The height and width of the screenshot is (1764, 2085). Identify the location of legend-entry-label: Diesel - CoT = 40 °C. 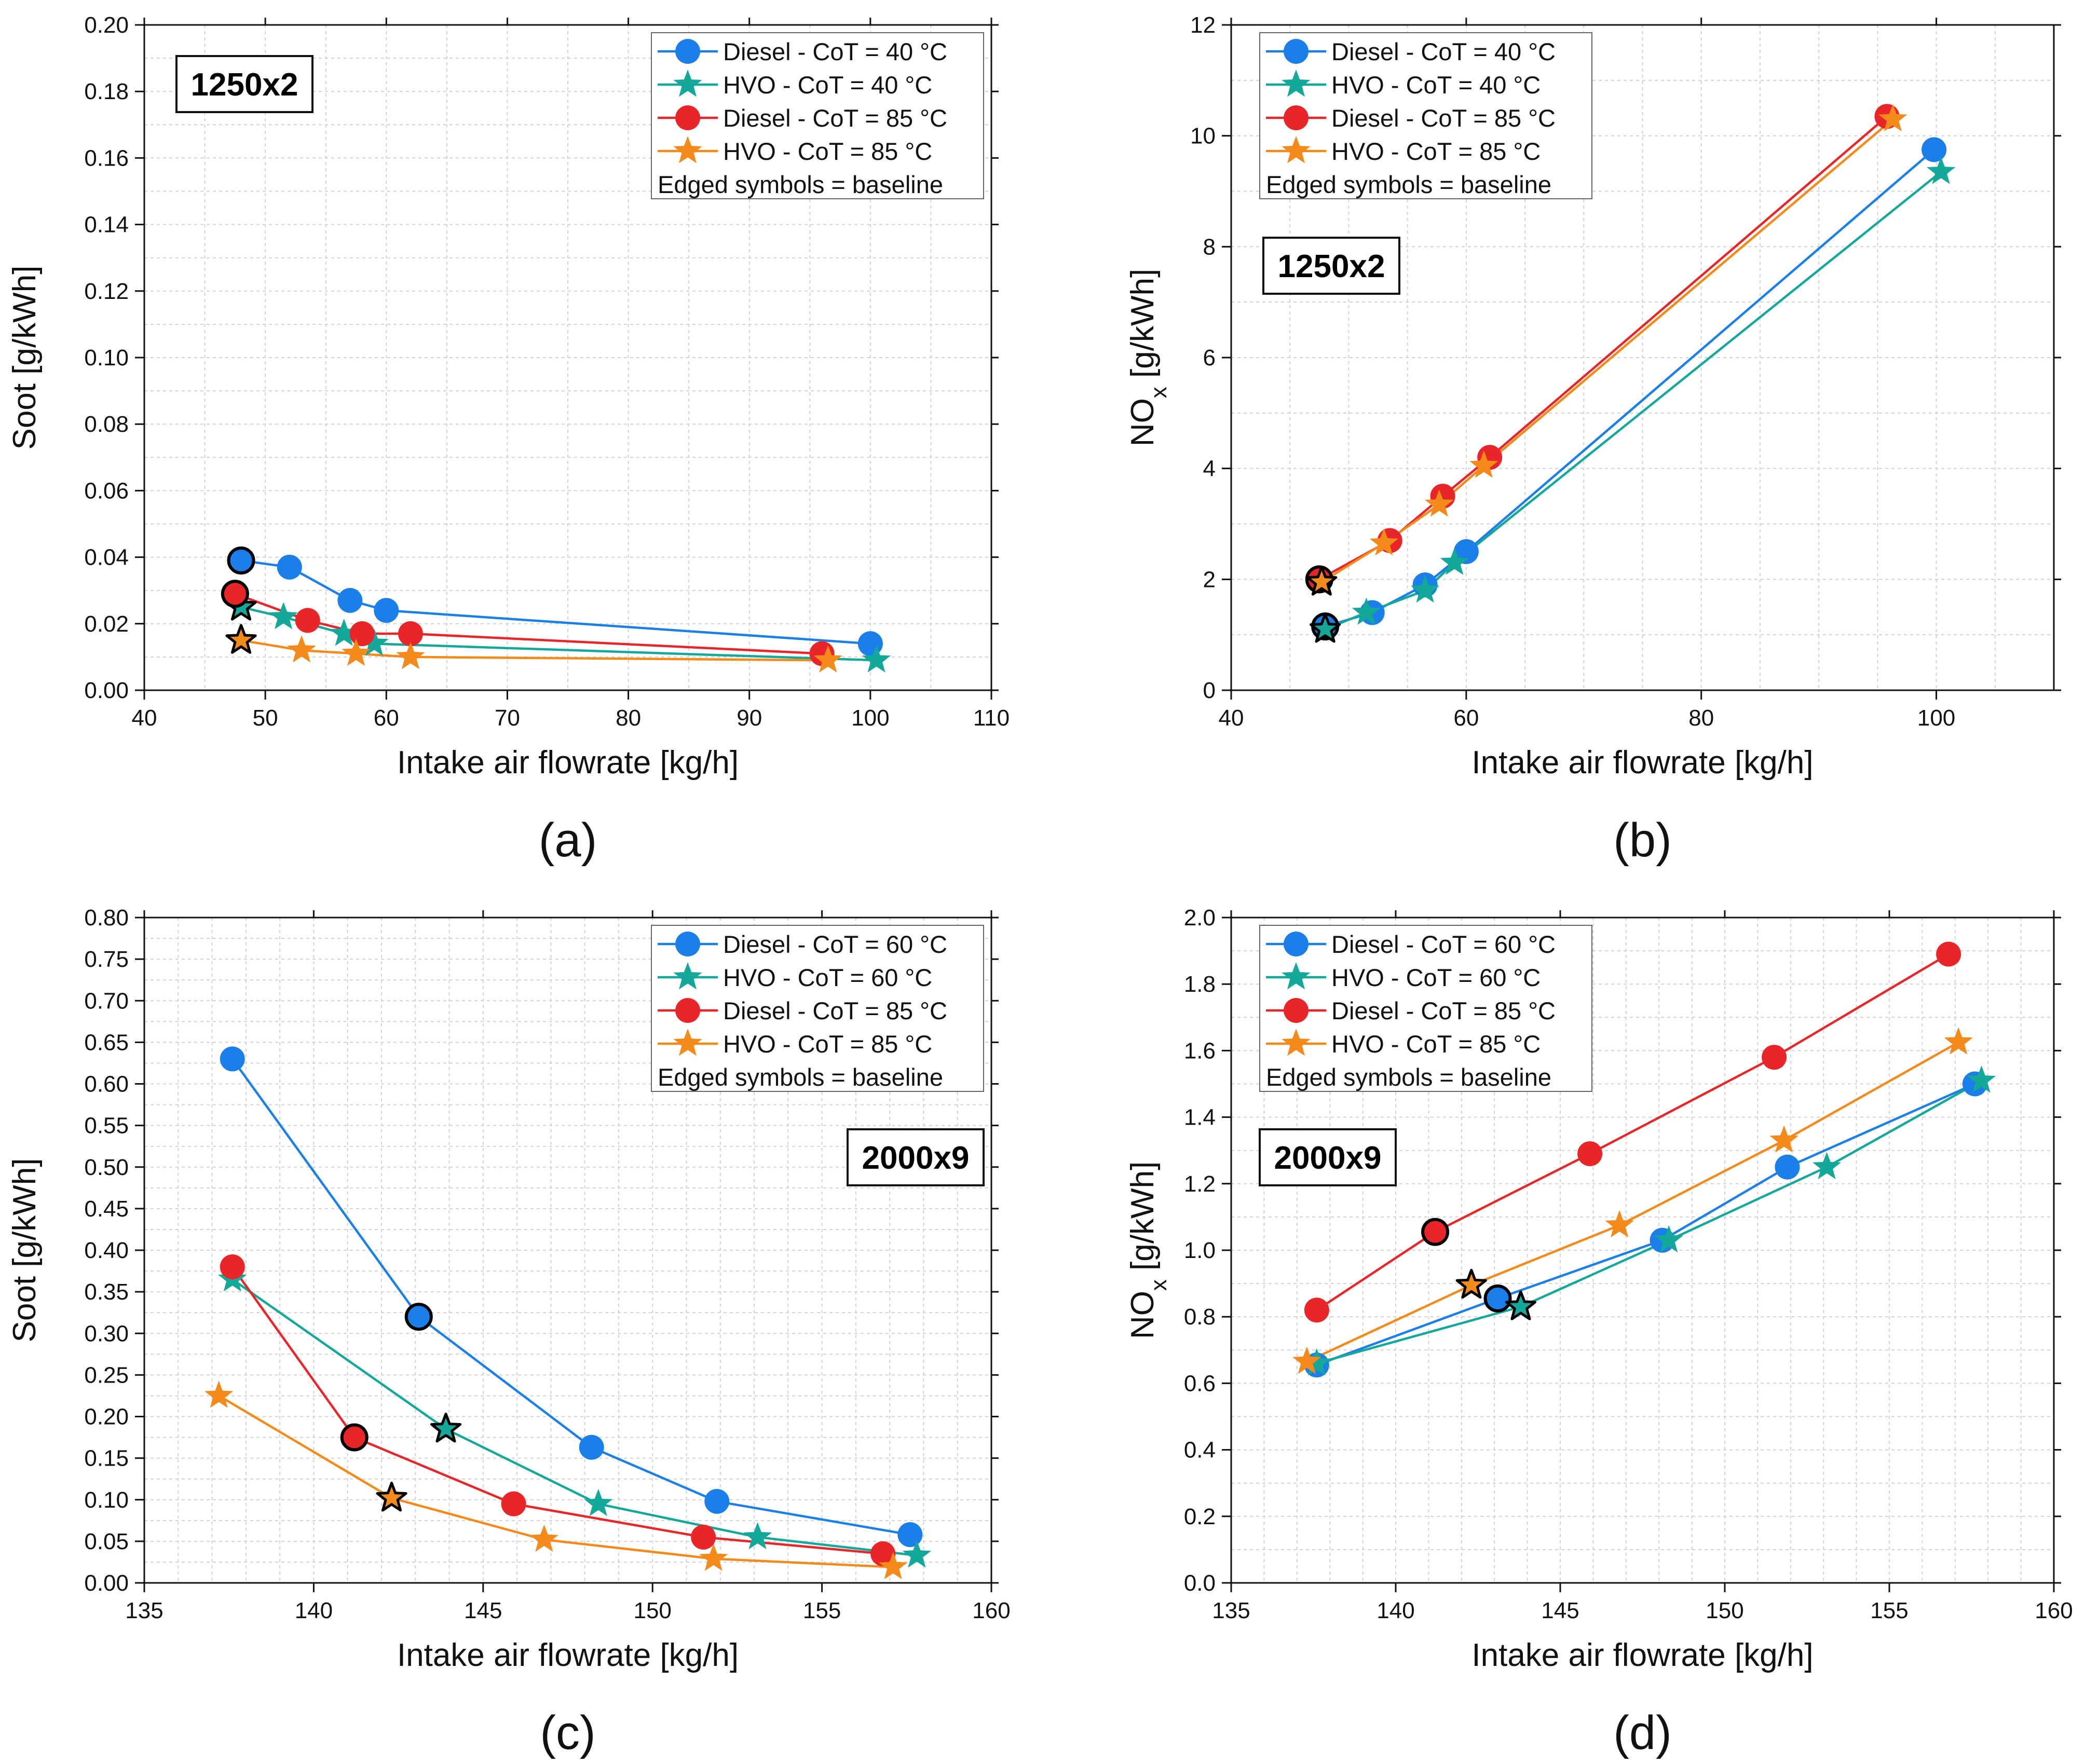
(835, 52).